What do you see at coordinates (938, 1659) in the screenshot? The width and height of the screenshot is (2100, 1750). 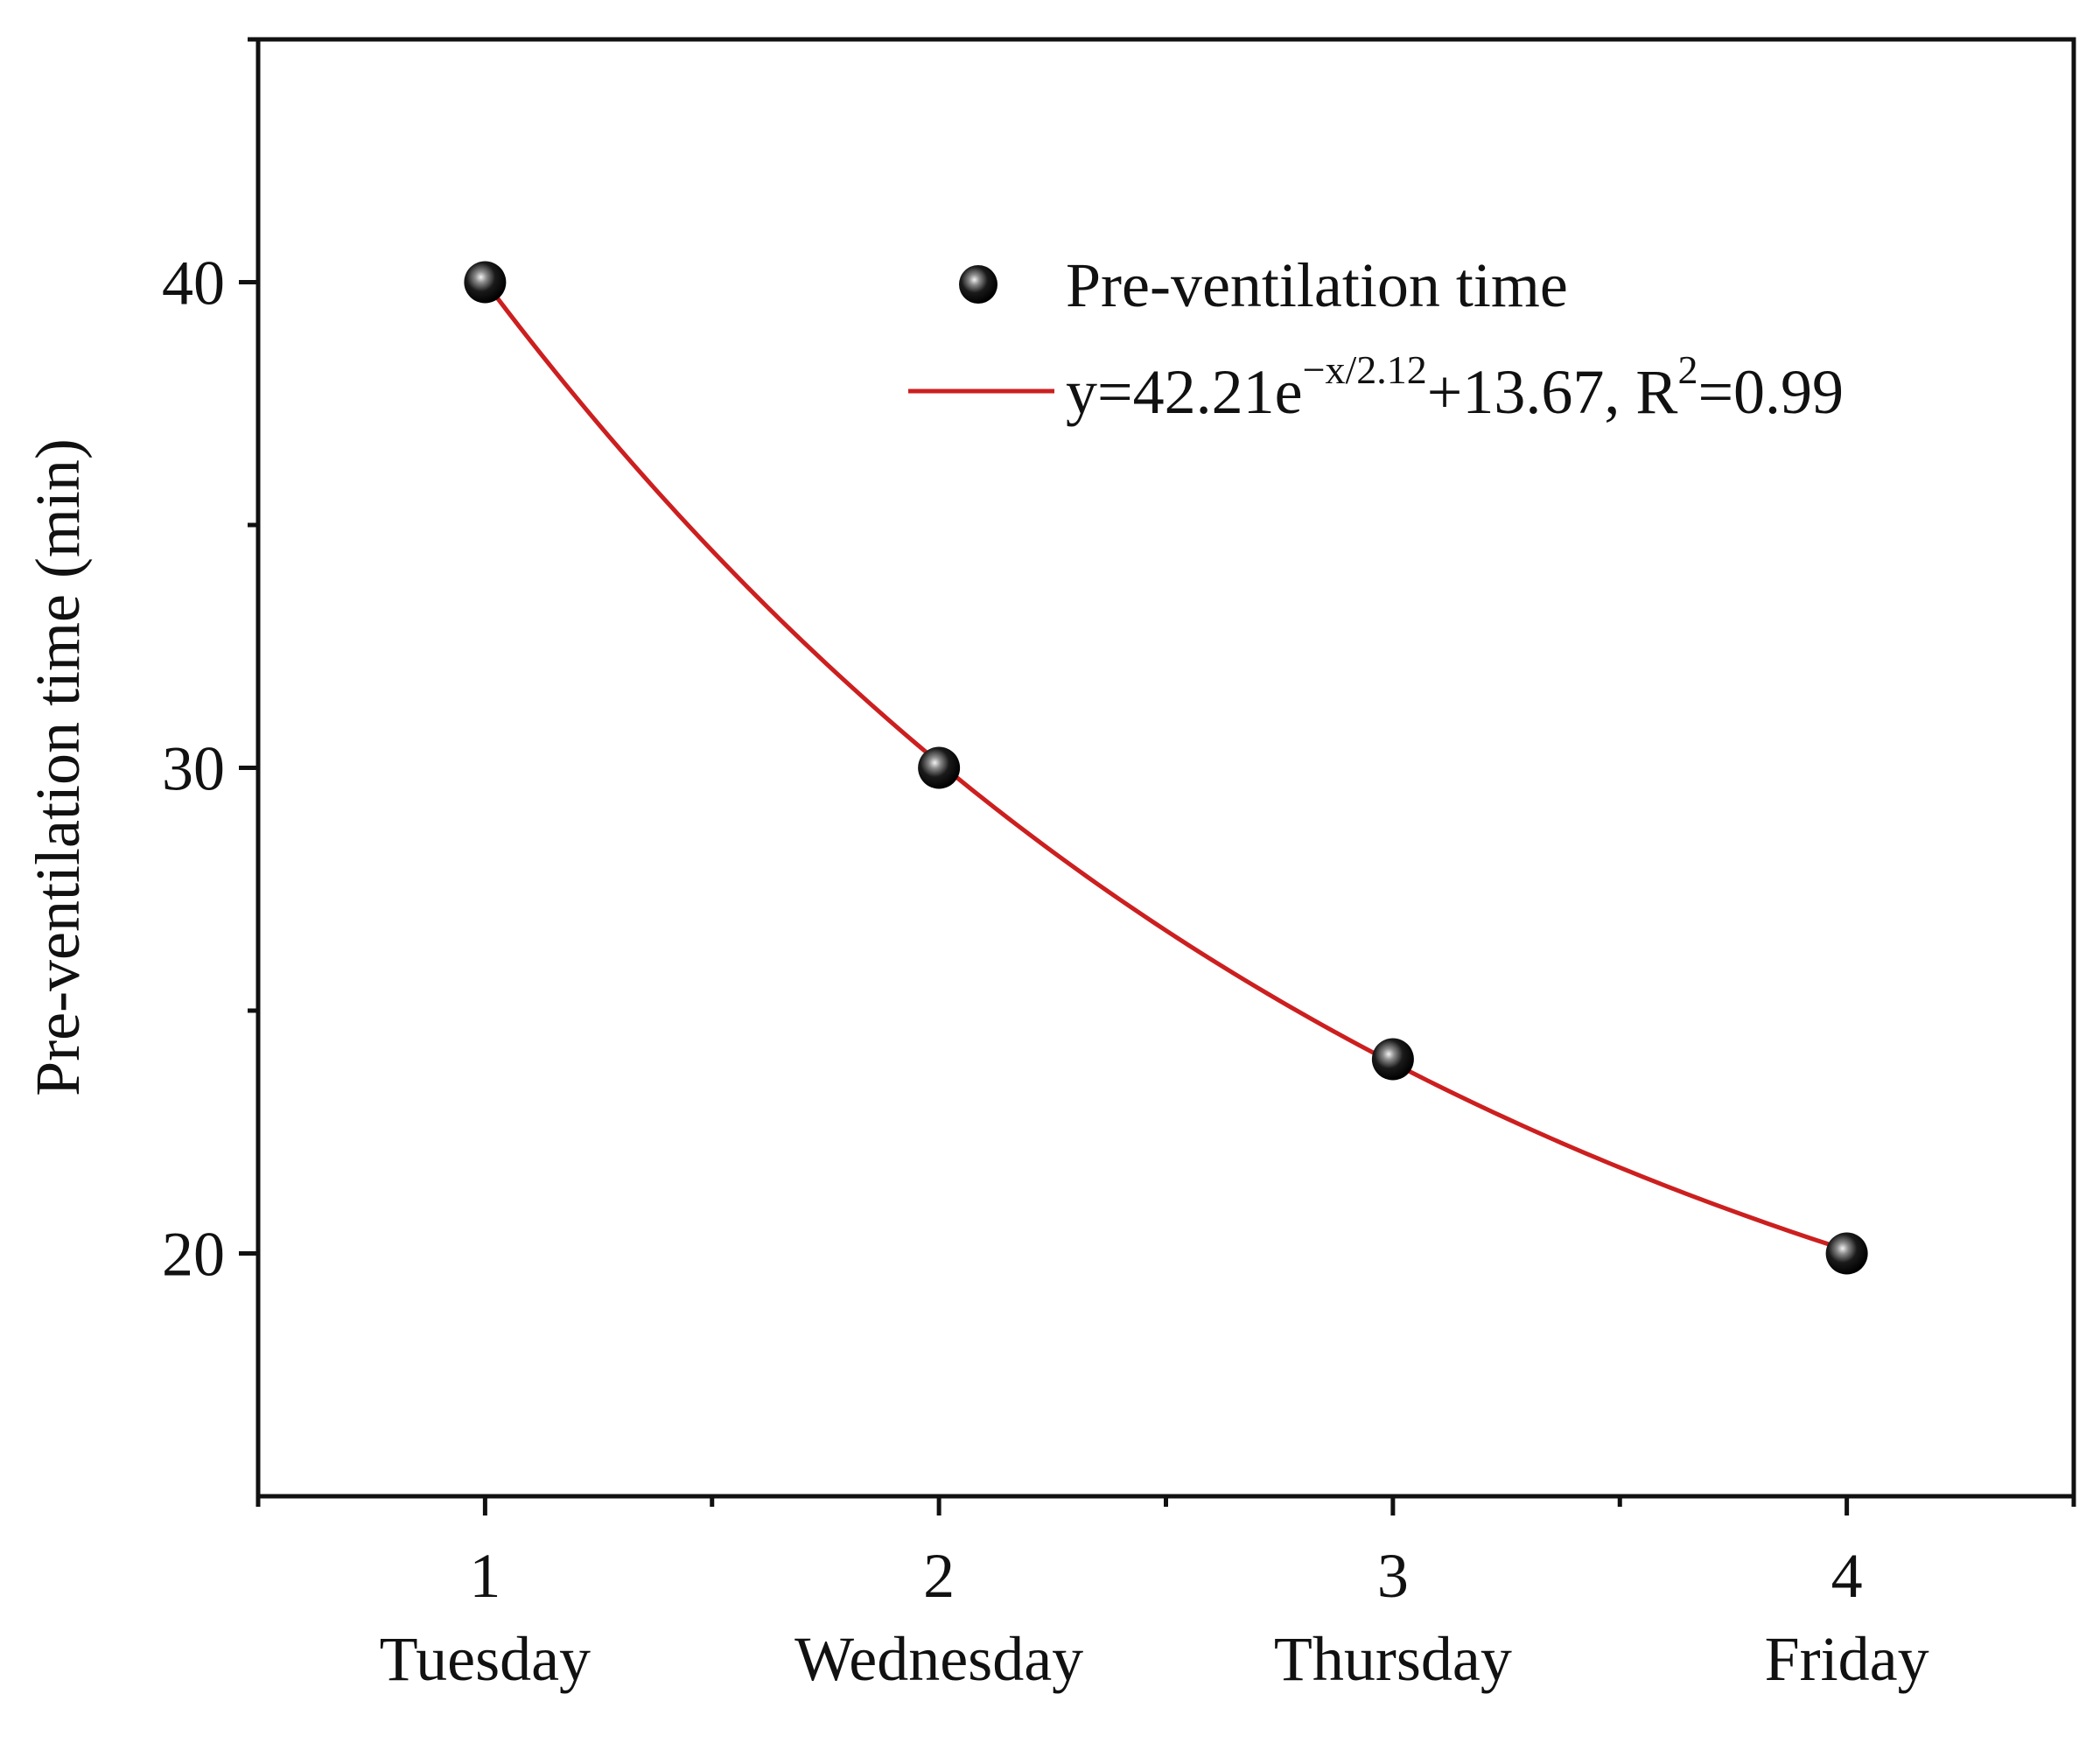 I see `x-day-label: Wednesday` at bounding box center [938, 1659].